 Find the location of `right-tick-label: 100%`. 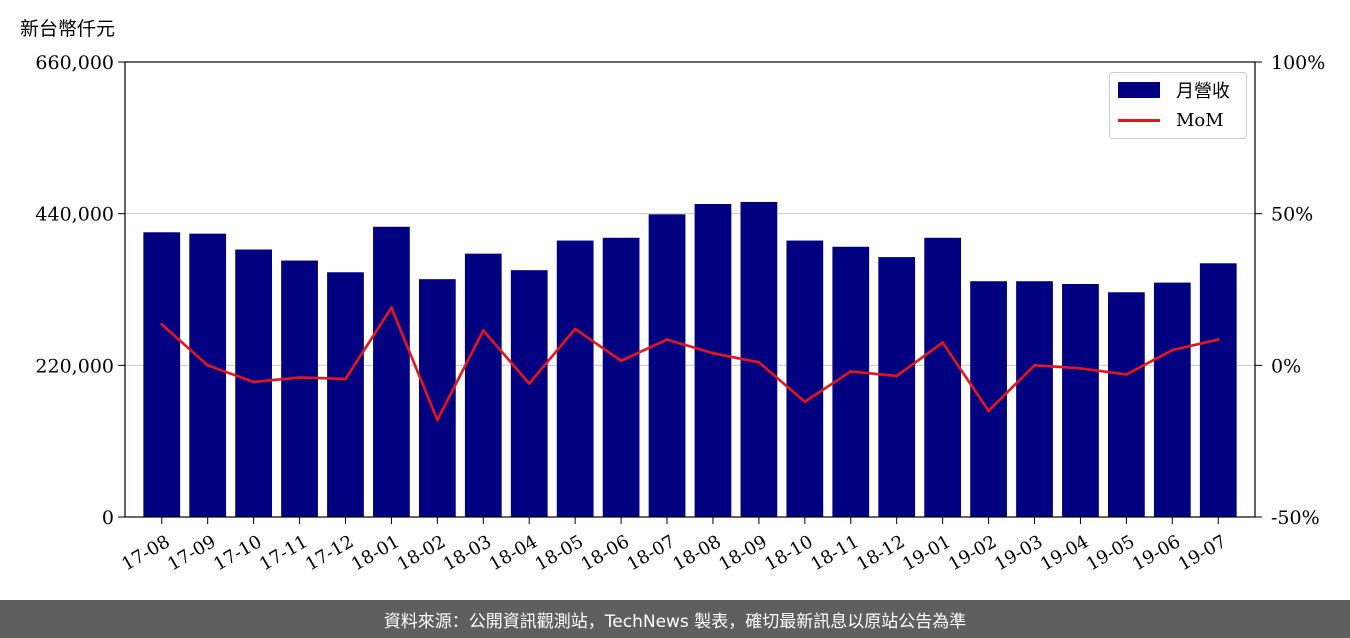

right-tick-label: 100% is located at coordinates (1298, 63).